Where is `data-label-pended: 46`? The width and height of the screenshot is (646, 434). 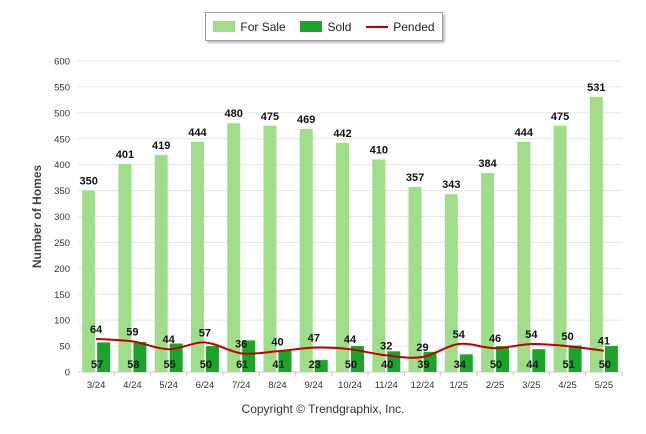 data-label-pended: 46 is located at coordinates (495, 339).